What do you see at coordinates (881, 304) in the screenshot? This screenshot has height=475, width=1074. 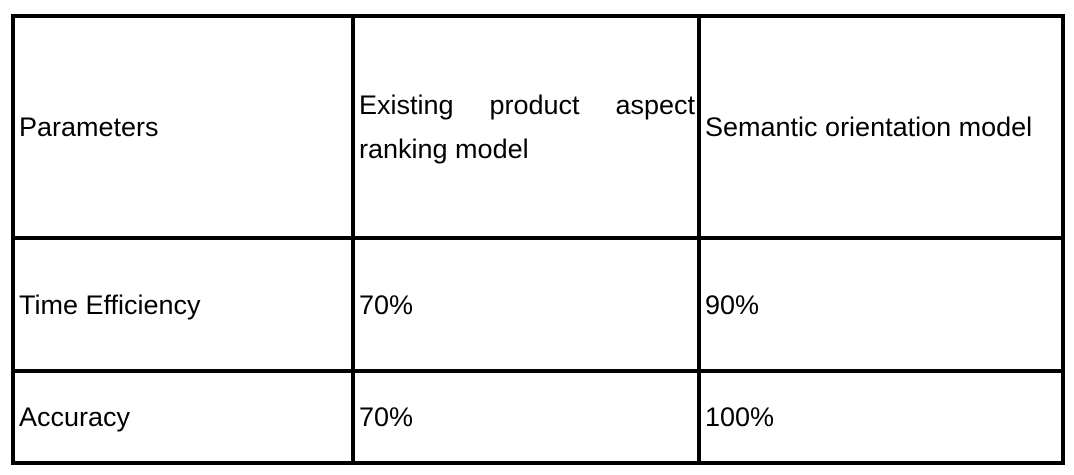 I see `cell-time-efficiency-semantic: 90%` at bounding box center [881, 304].